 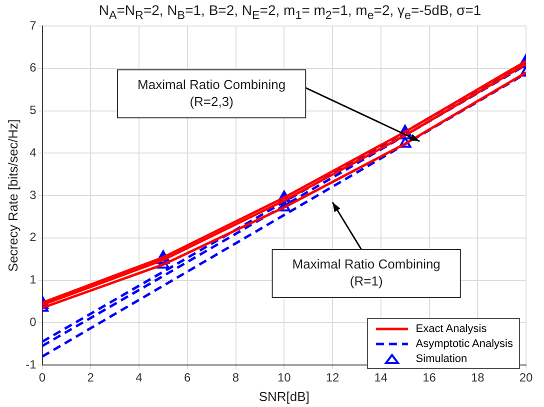 I want to click on x-tick-label: 12, so click(x=333, y=377).